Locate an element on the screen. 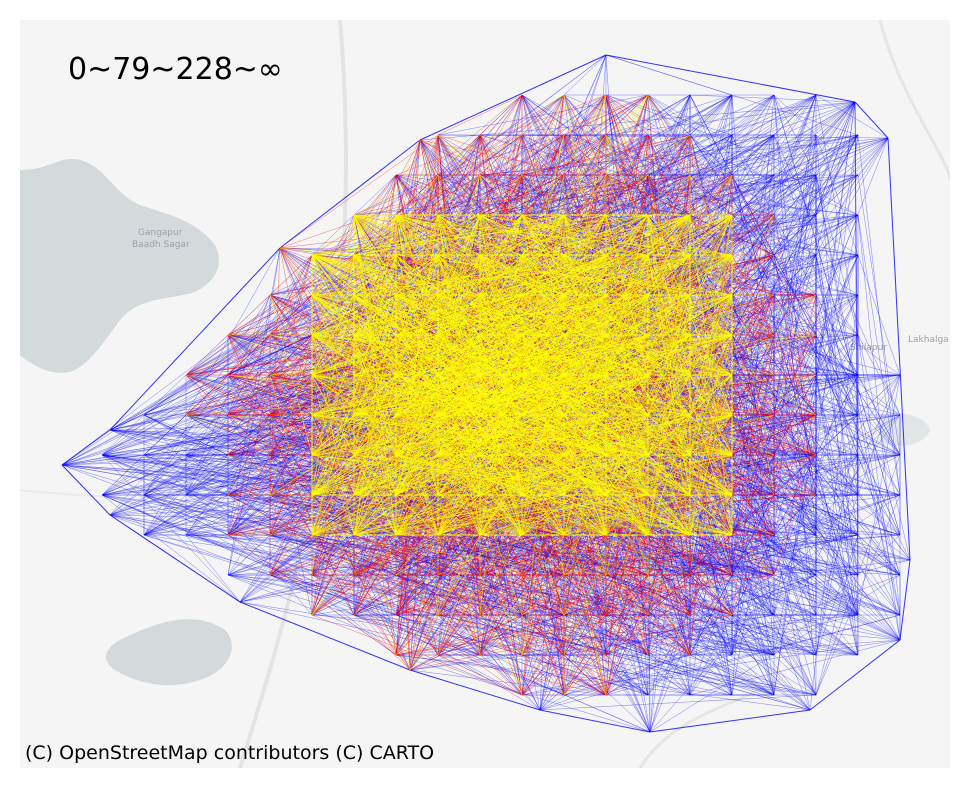 The height and width of the screenshot is (788, 969). reservoir-label: Baadh Sagar is located at coordinates (161, 245).